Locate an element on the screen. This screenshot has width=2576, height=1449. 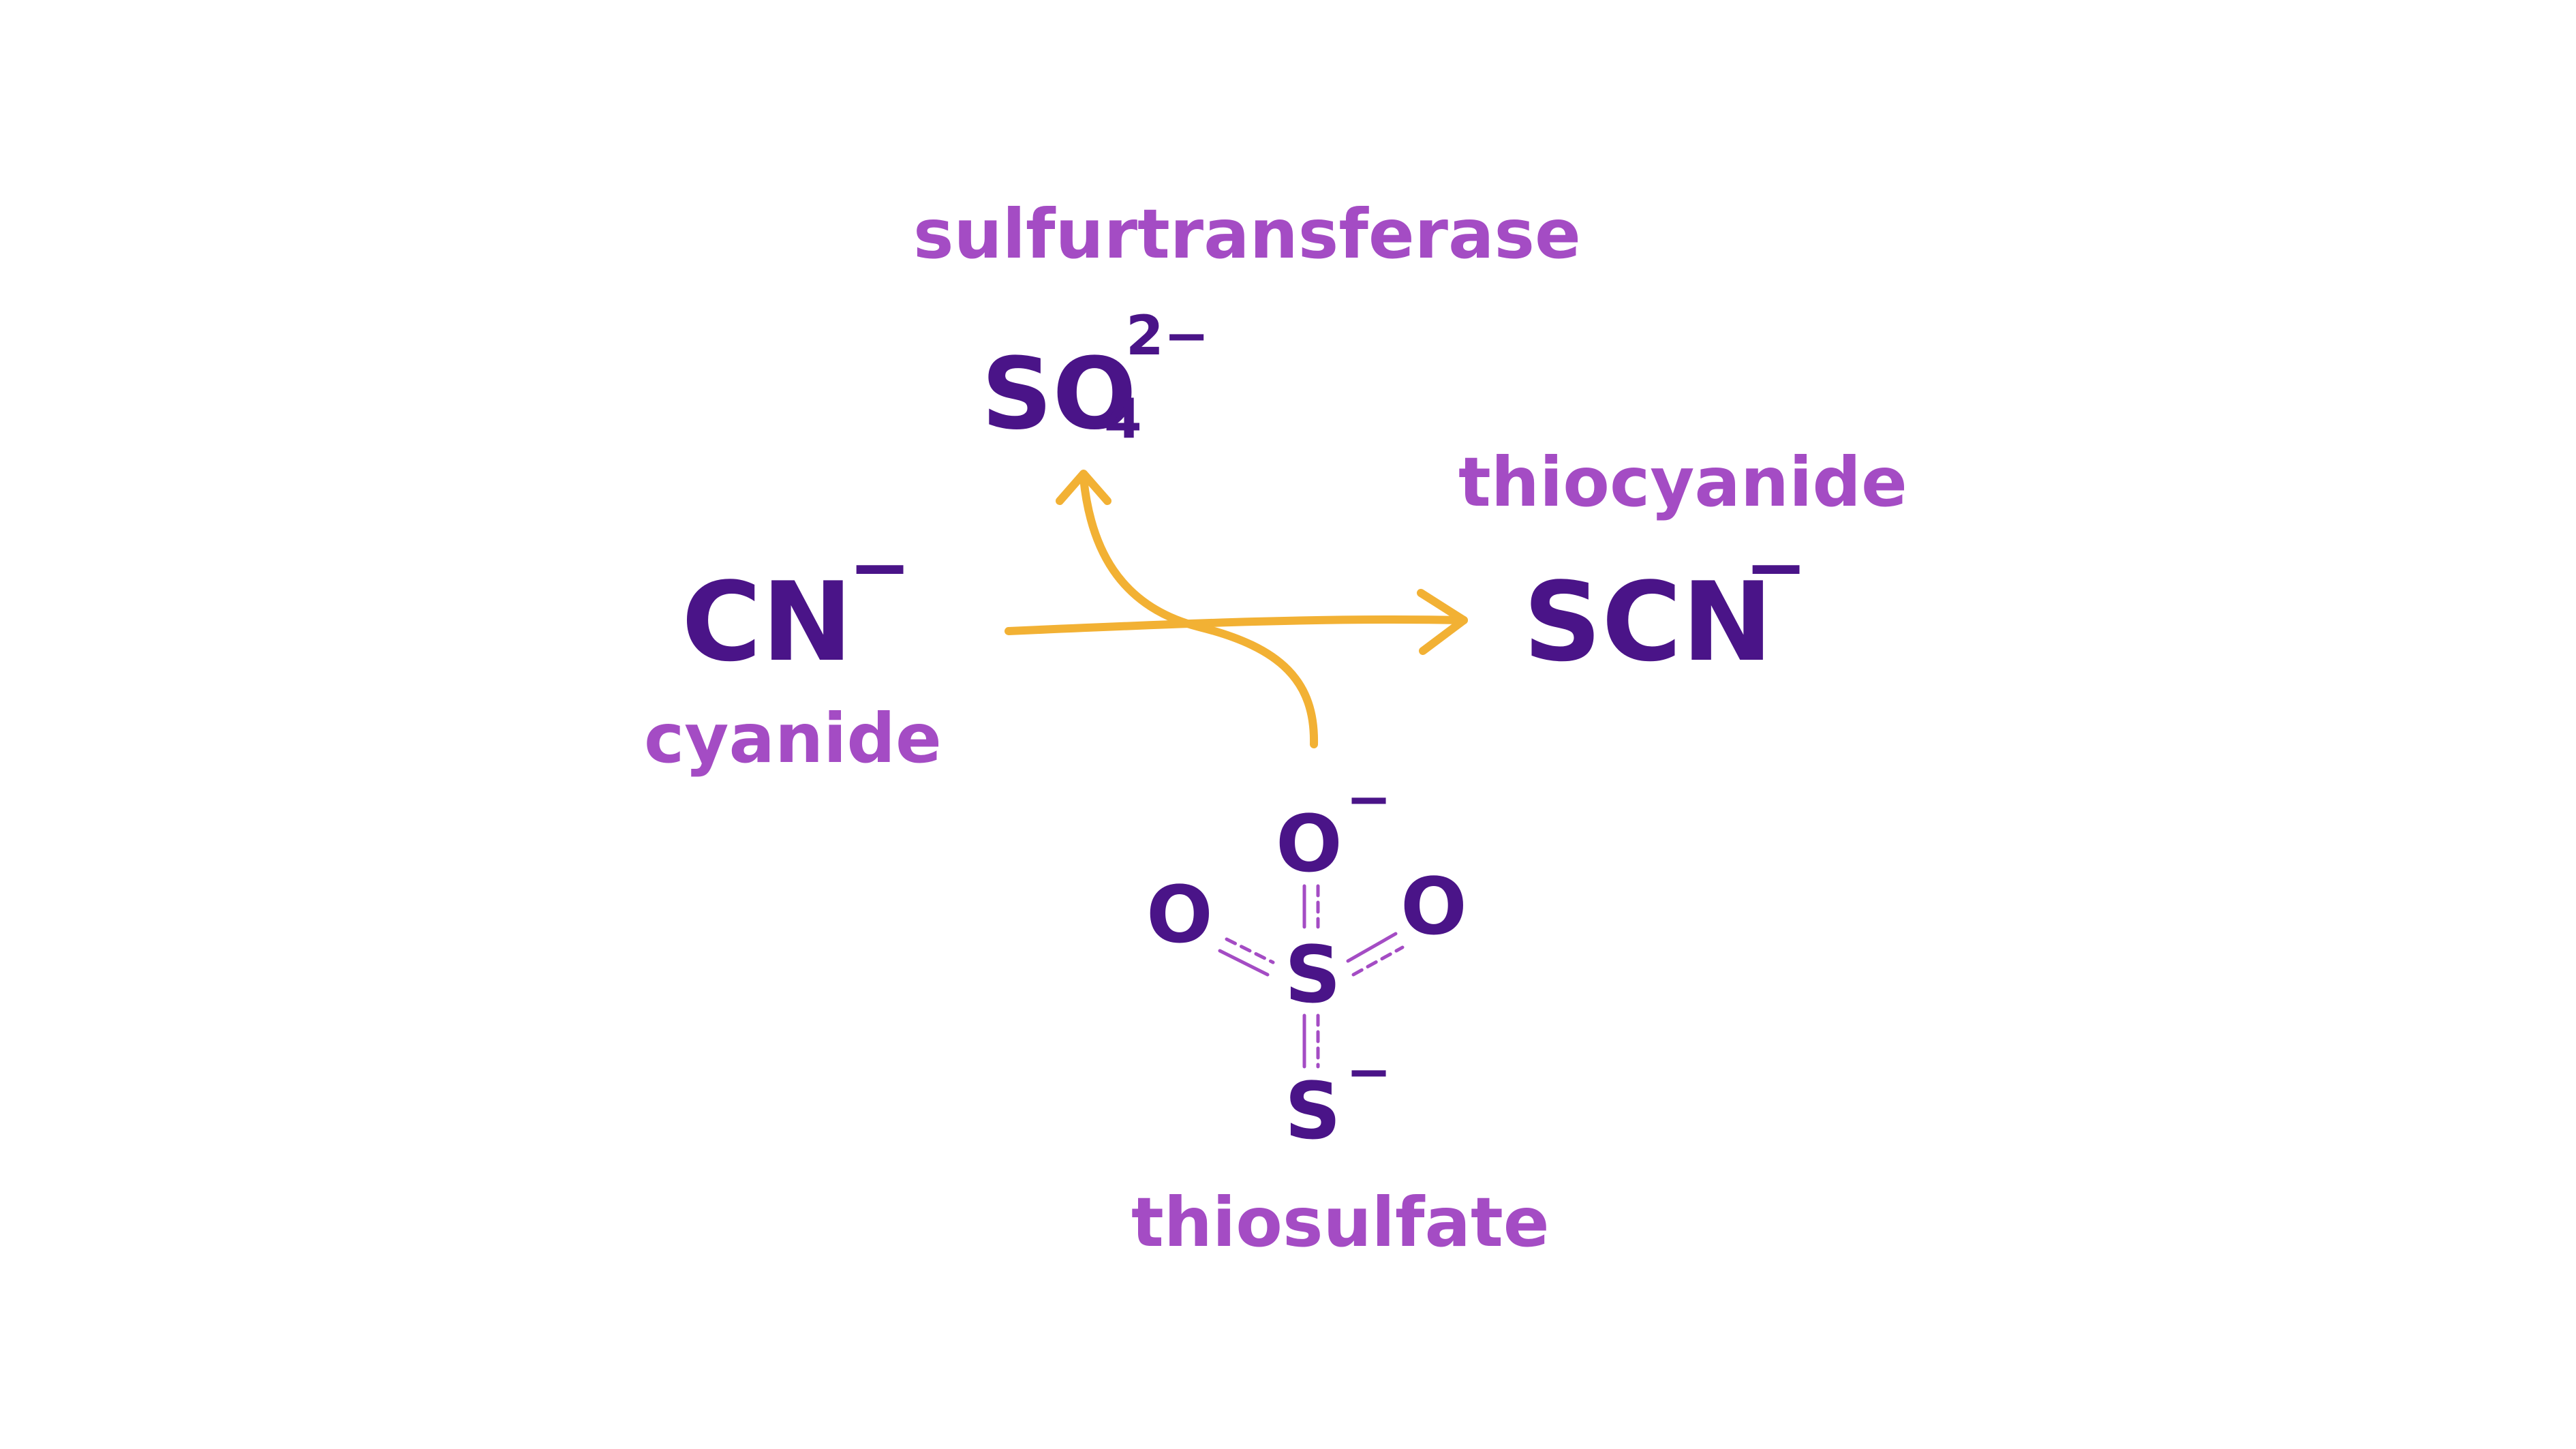
thiocyanide-charge: − is located at coordinates (1776, 567).